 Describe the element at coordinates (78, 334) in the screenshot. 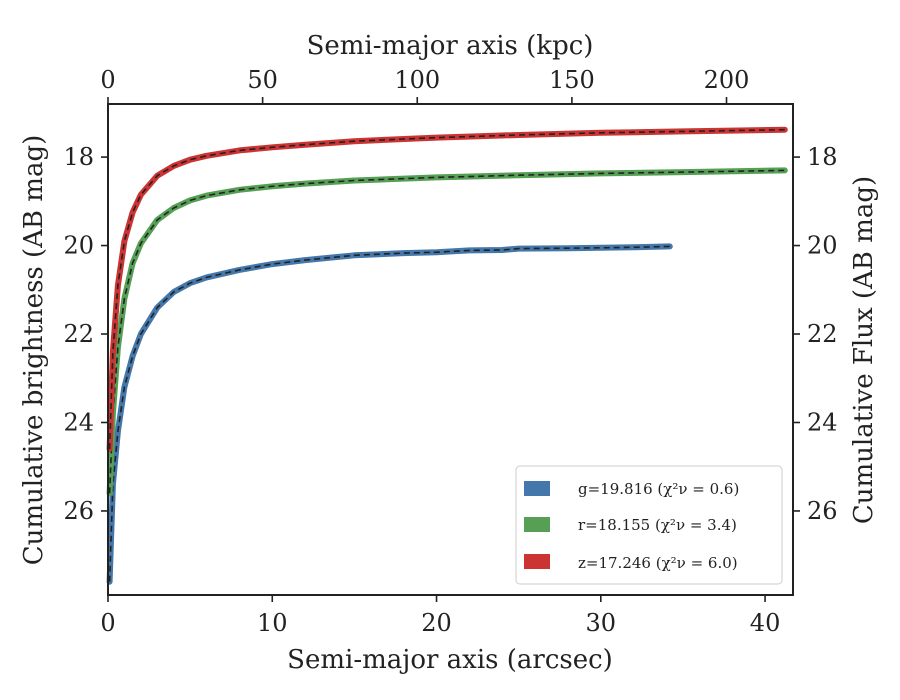

I see `y-tick-label: 22` at that location.